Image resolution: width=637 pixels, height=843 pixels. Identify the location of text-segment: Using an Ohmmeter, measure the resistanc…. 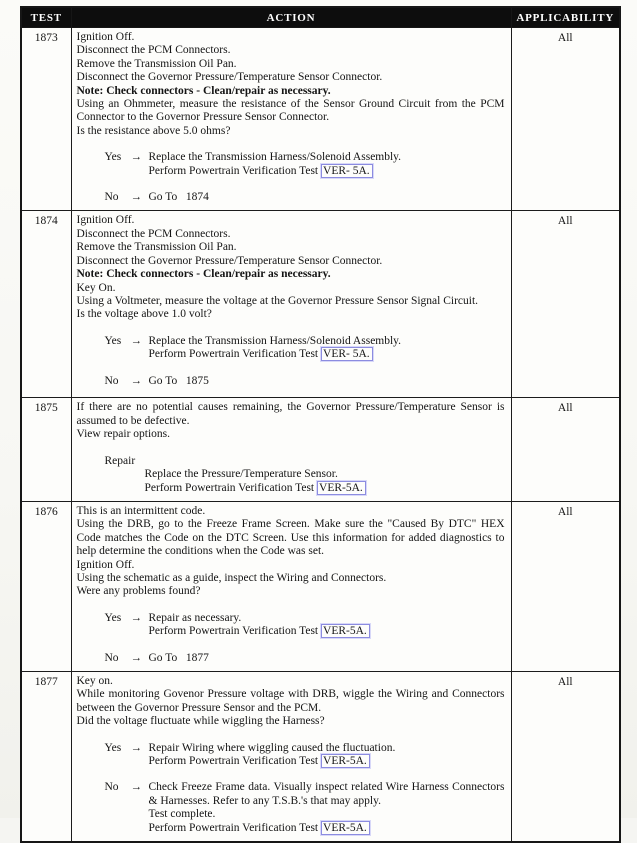
(292, 111).